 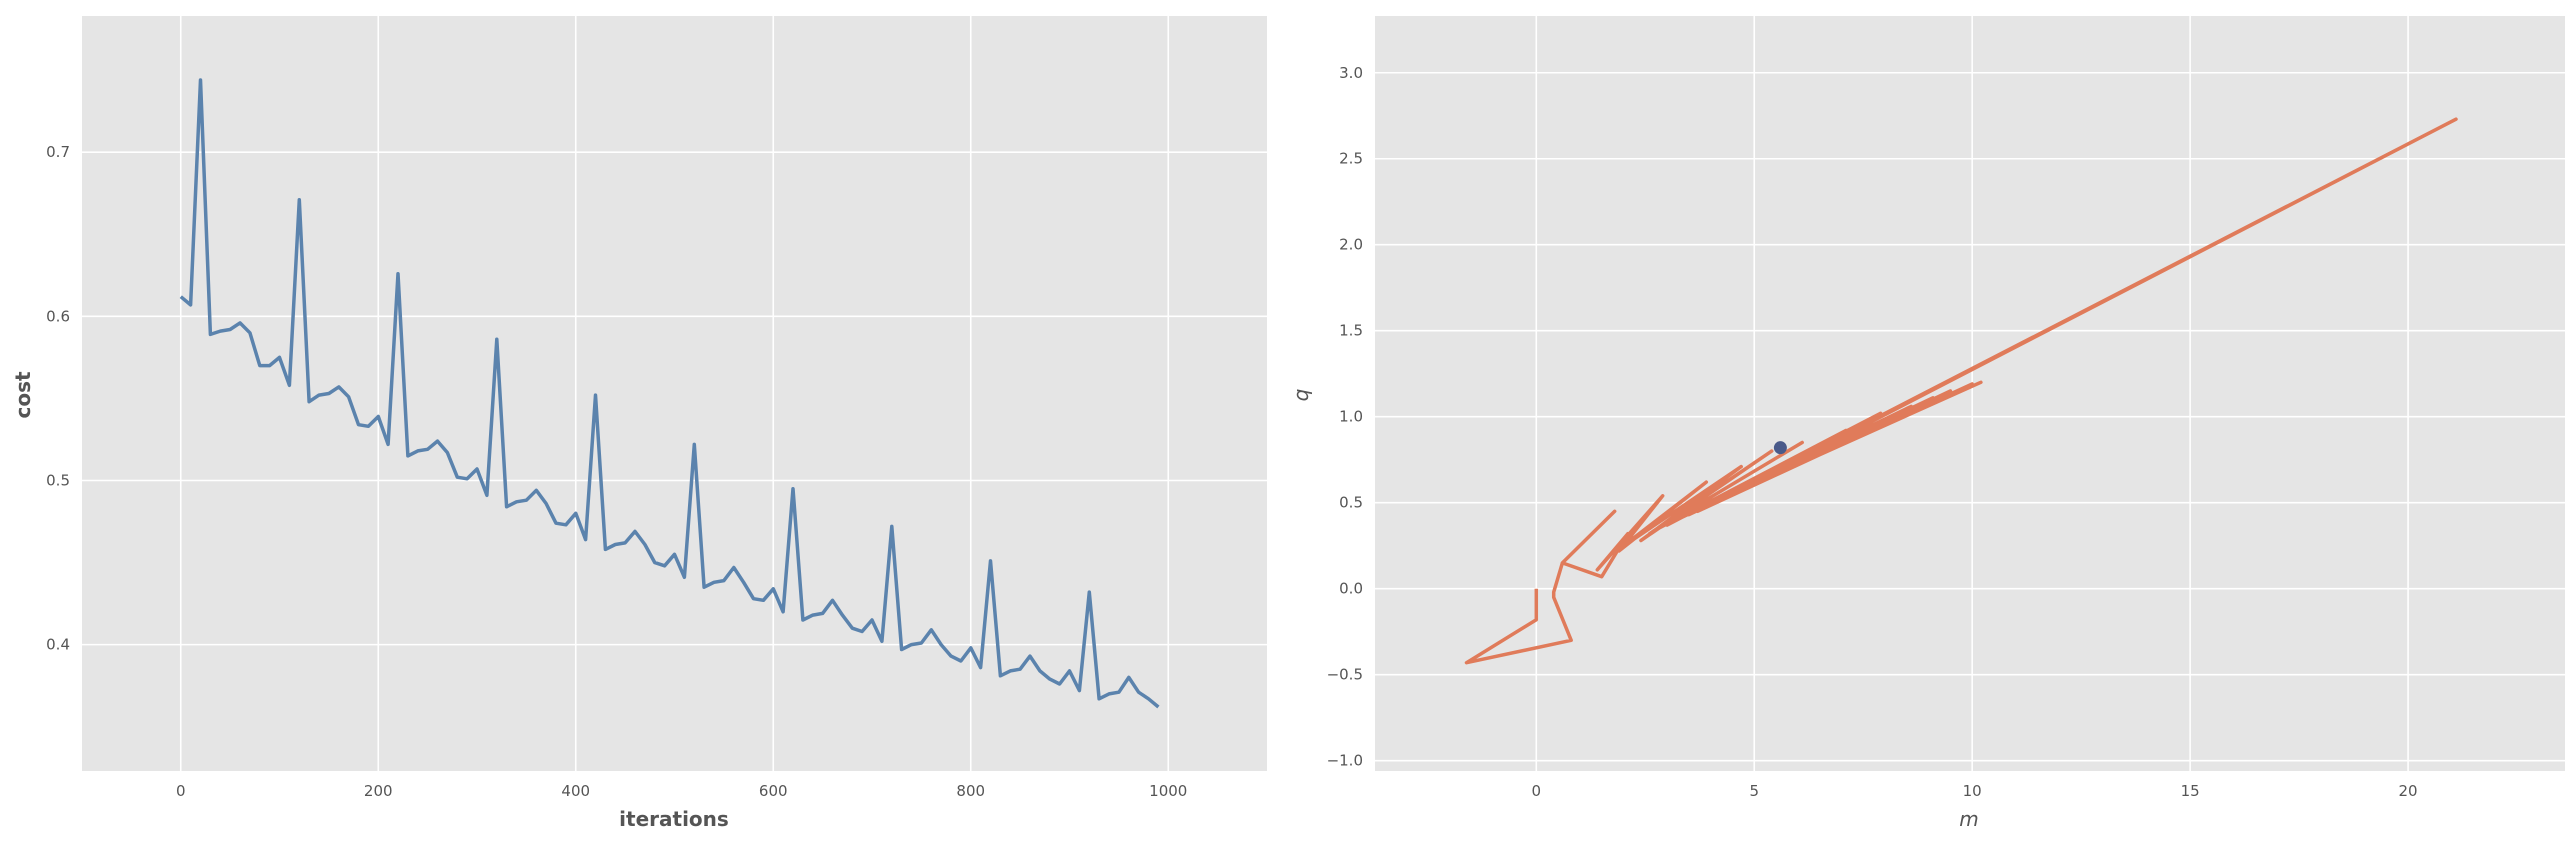 What do you see at coordinates (1345, 675) in the screenshot?
I see `y-tick-label: −0.5` at bounding box center [1345, 675].